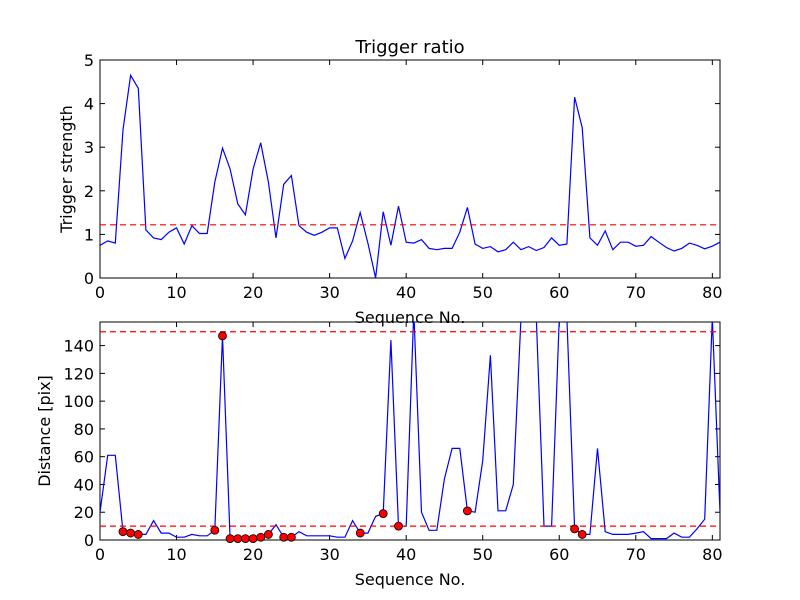 The width and height of the screenshot is (800, 600). Describe the element at coordinates (89, 147) in the screenshot. I see `y-tick-label: 3` at that location.